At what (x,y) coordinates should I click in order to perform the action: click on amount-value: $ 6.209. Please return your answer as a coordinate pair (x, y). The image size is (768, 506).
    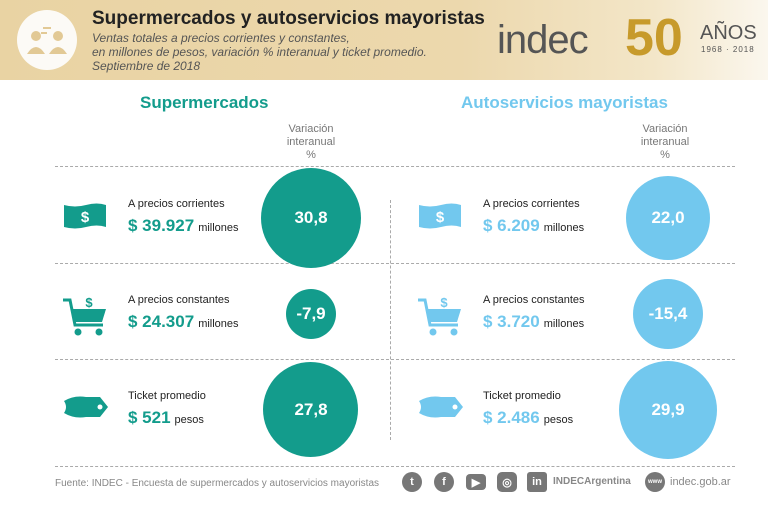
    Looking at the image, I should click on (511, 225).